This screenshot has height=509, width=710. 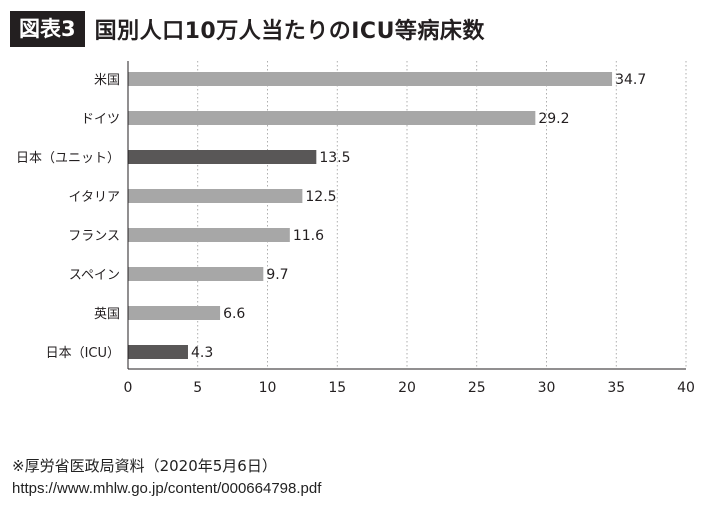 What do you see at coordinates (128, 388) in the screenshot?
I see `x-tick-label: 0` at bounding box center [128, 388].